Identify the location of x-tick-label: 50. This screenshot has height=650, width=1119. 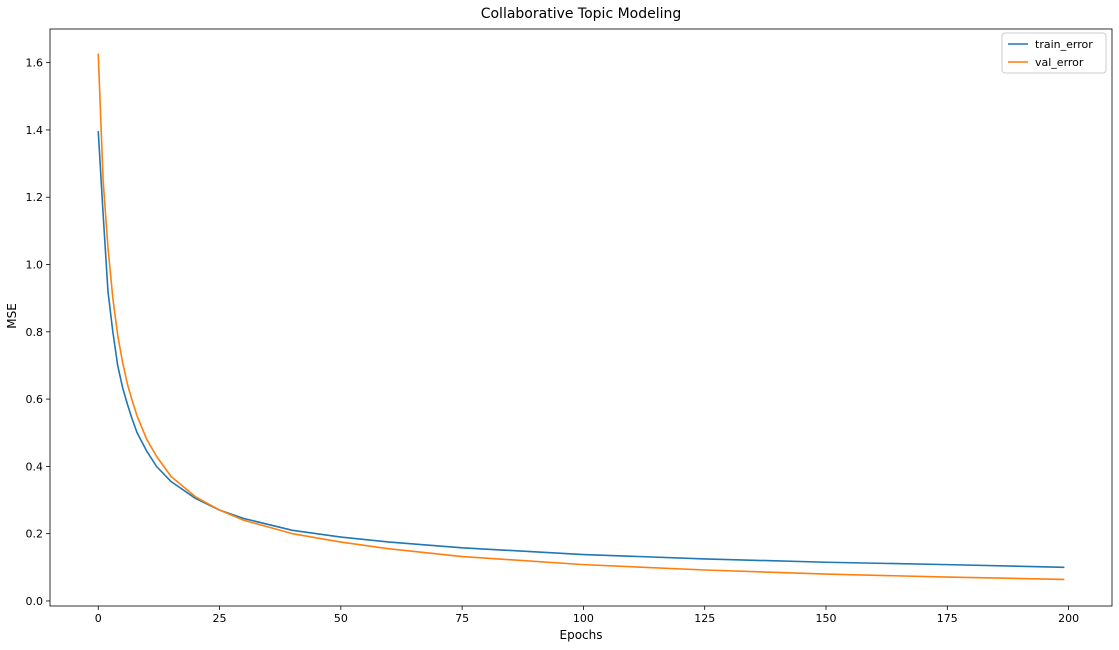
(341, 618).